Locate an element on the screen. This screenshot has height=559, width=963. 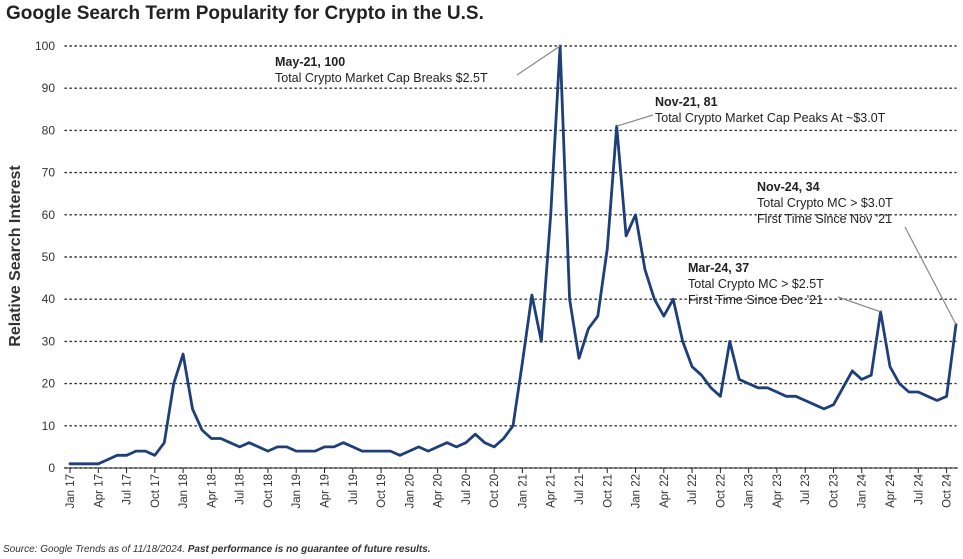
y-axis-ticks: 0 10 20 30 40 50 60 70 80 90 100 is located at coordinates (45, 257).